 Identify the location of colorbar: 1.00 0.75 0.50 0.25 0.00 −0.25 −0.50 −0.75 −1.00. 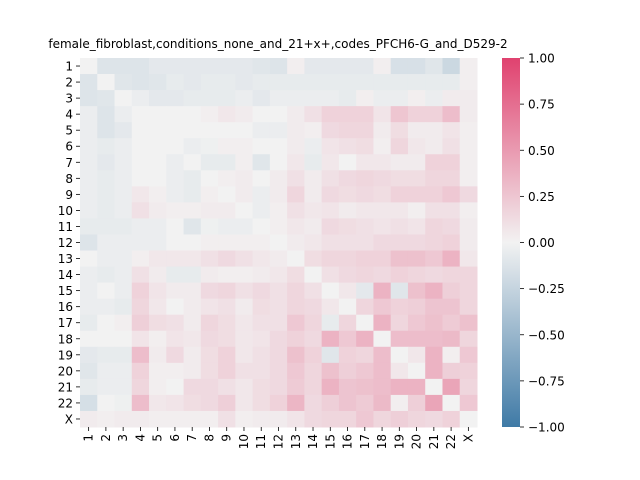
(533, 243).